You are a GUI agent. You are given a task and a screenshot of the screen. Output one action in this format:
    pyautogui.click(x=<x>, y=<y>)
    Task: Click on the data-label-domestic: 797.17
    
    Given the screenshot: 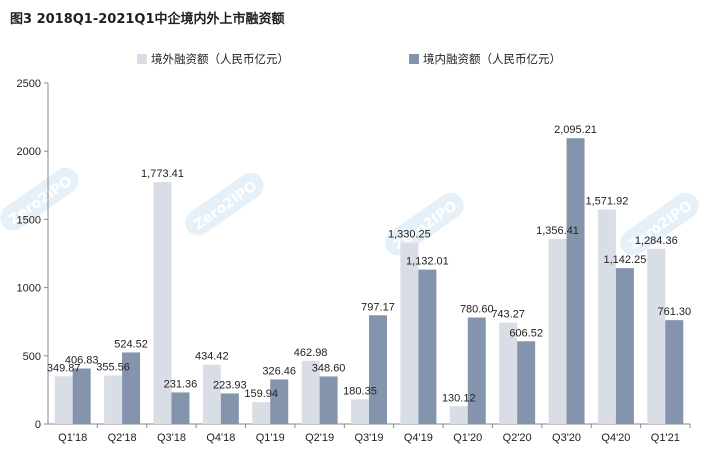 What is the action you would take?
    pyautogui.click(x=378, y=307)
    